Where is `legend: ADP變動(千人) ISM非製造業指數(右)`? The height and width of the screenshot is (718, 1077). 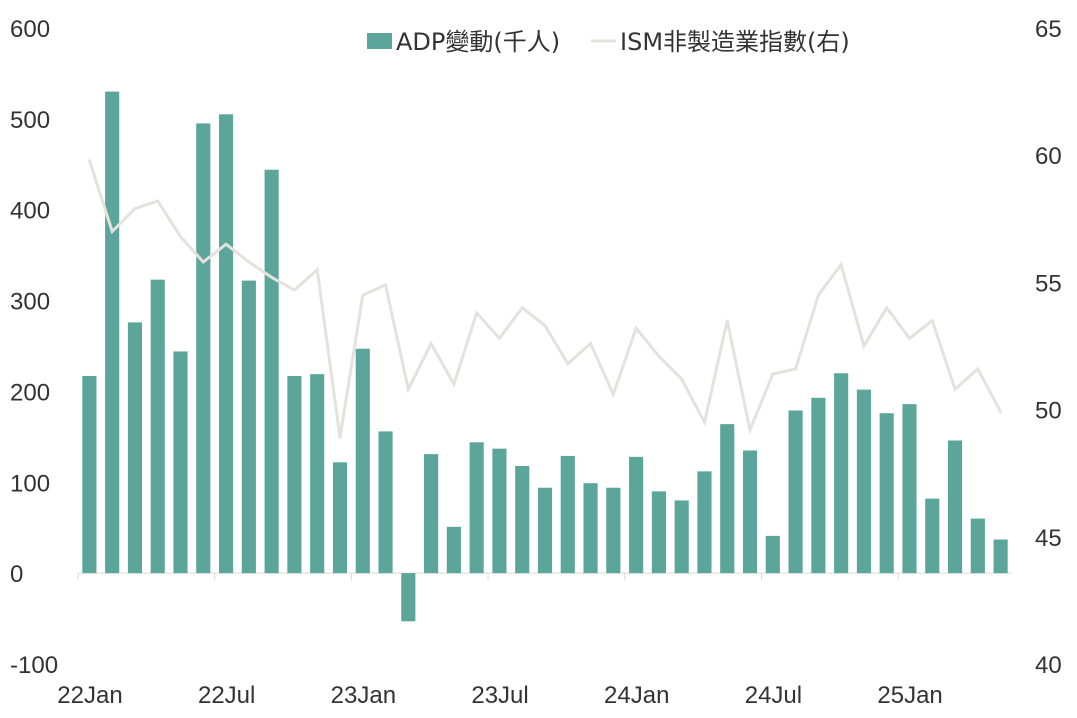
legend: ADP變動(千人) ISM非製造業指數(右) is located at coordinates (608, 42).